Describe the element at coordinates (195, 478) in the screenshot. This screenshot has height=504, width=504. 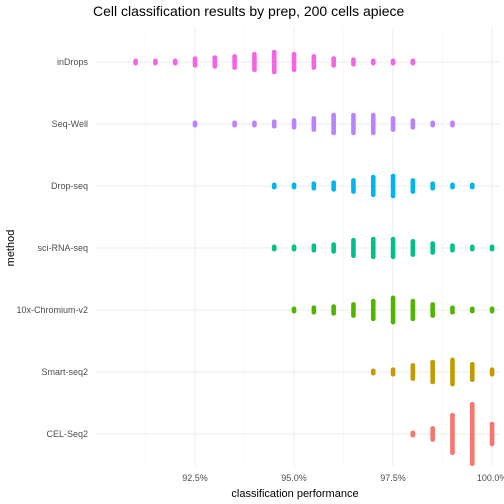
I see `x-tick-label: 92.5%` at that location.